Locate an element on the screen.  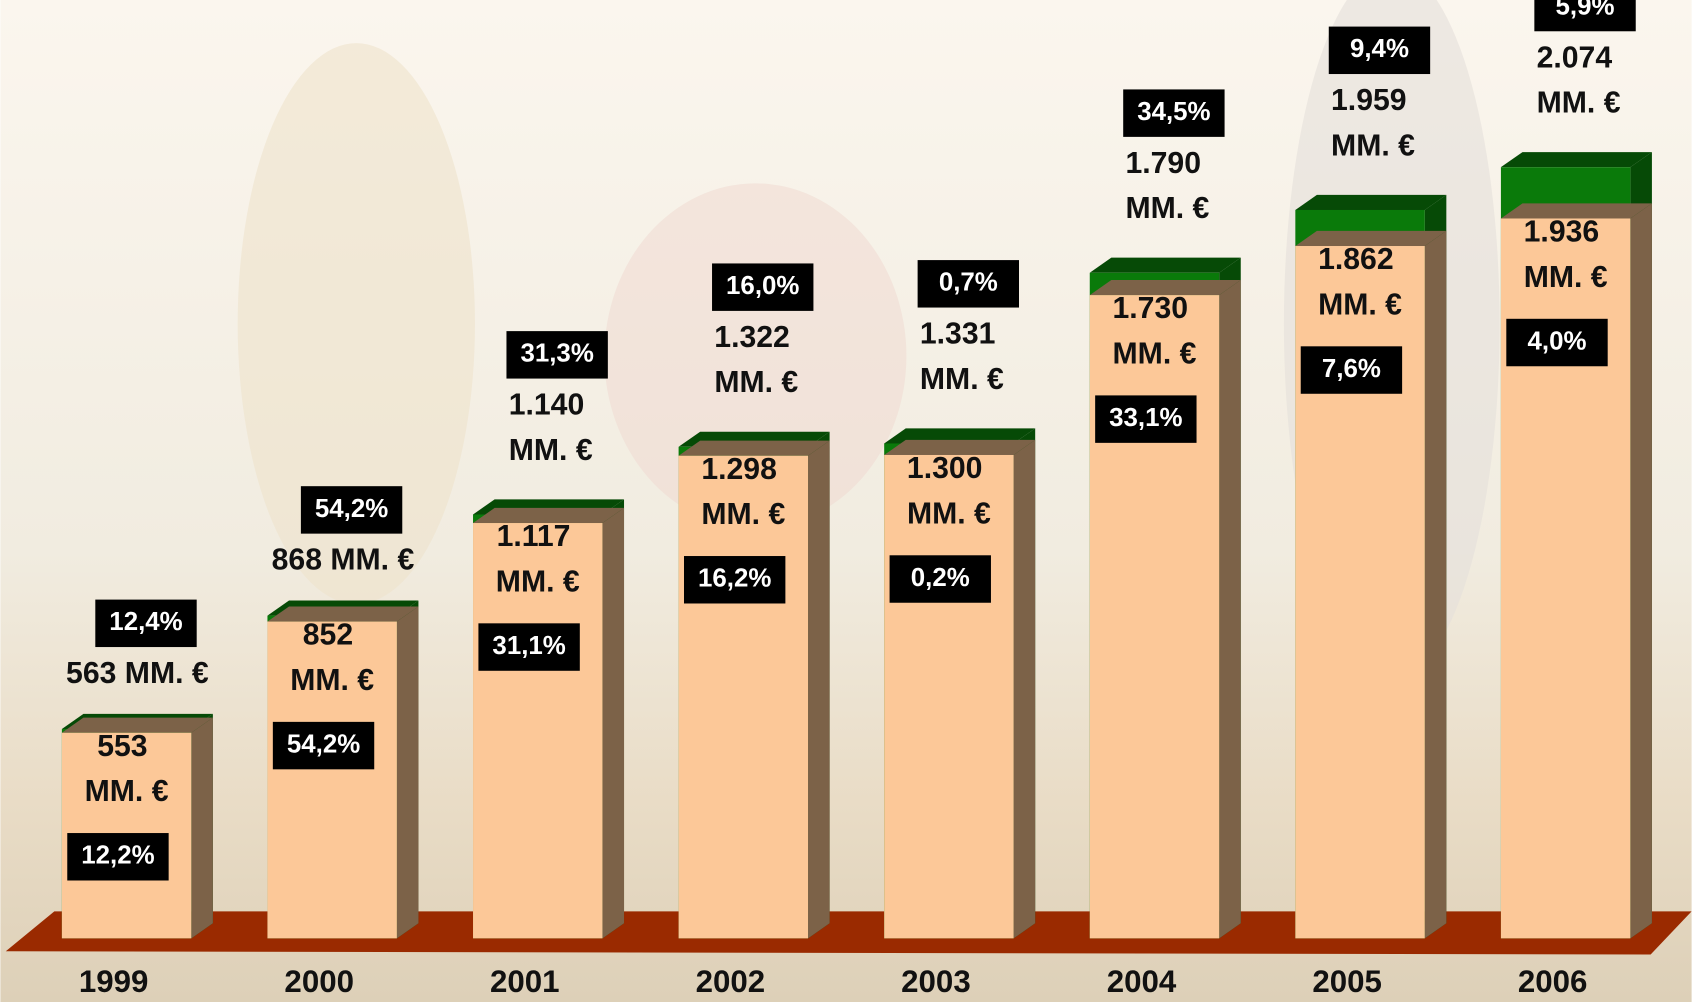
x-tick-label: 2000 is located at coordinates (319, 981).